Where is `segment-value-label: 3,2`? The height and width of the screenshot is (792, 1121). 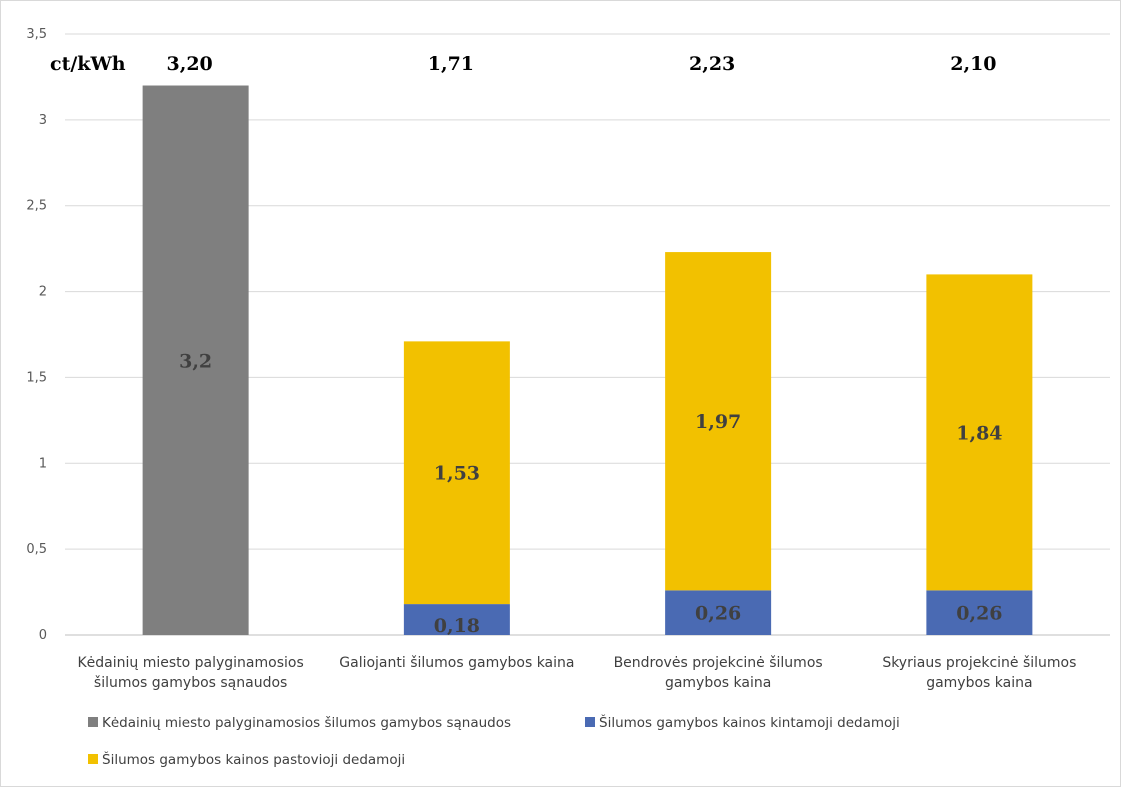
segment-value-label: 3,2 is located at coordinates (195, 361).